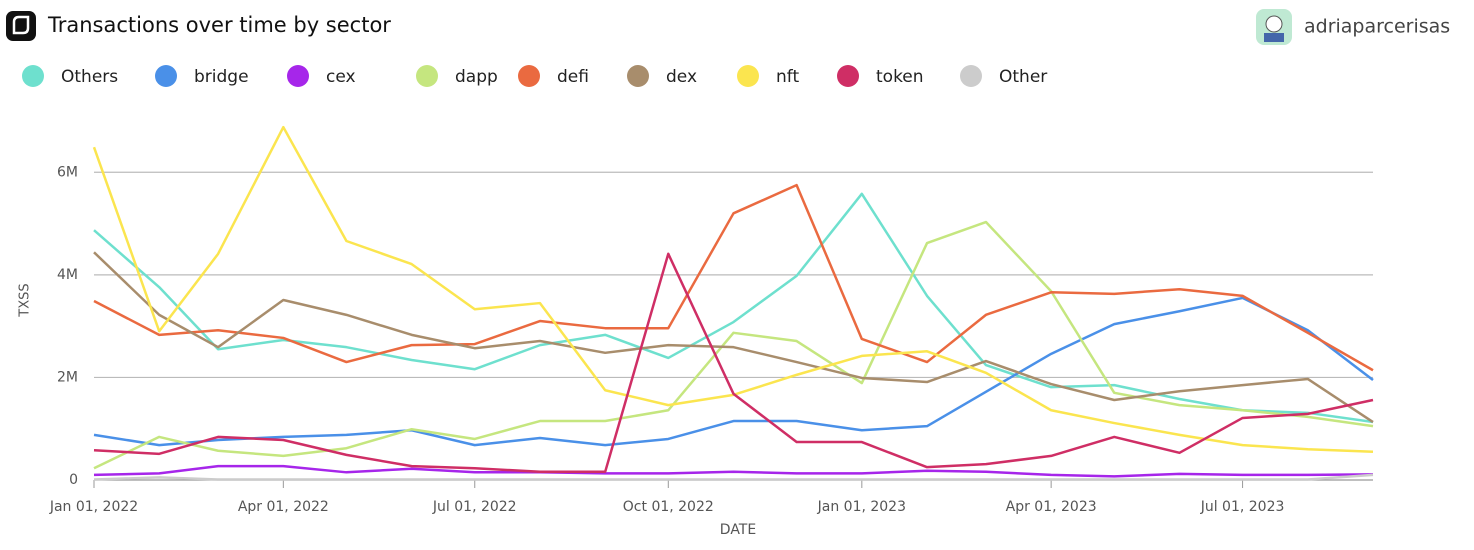 Image resolution: width=1474 pixels, height=550 pixels. I want to click on x-tick-label: Apr 01, 2022, so click(283, 507).